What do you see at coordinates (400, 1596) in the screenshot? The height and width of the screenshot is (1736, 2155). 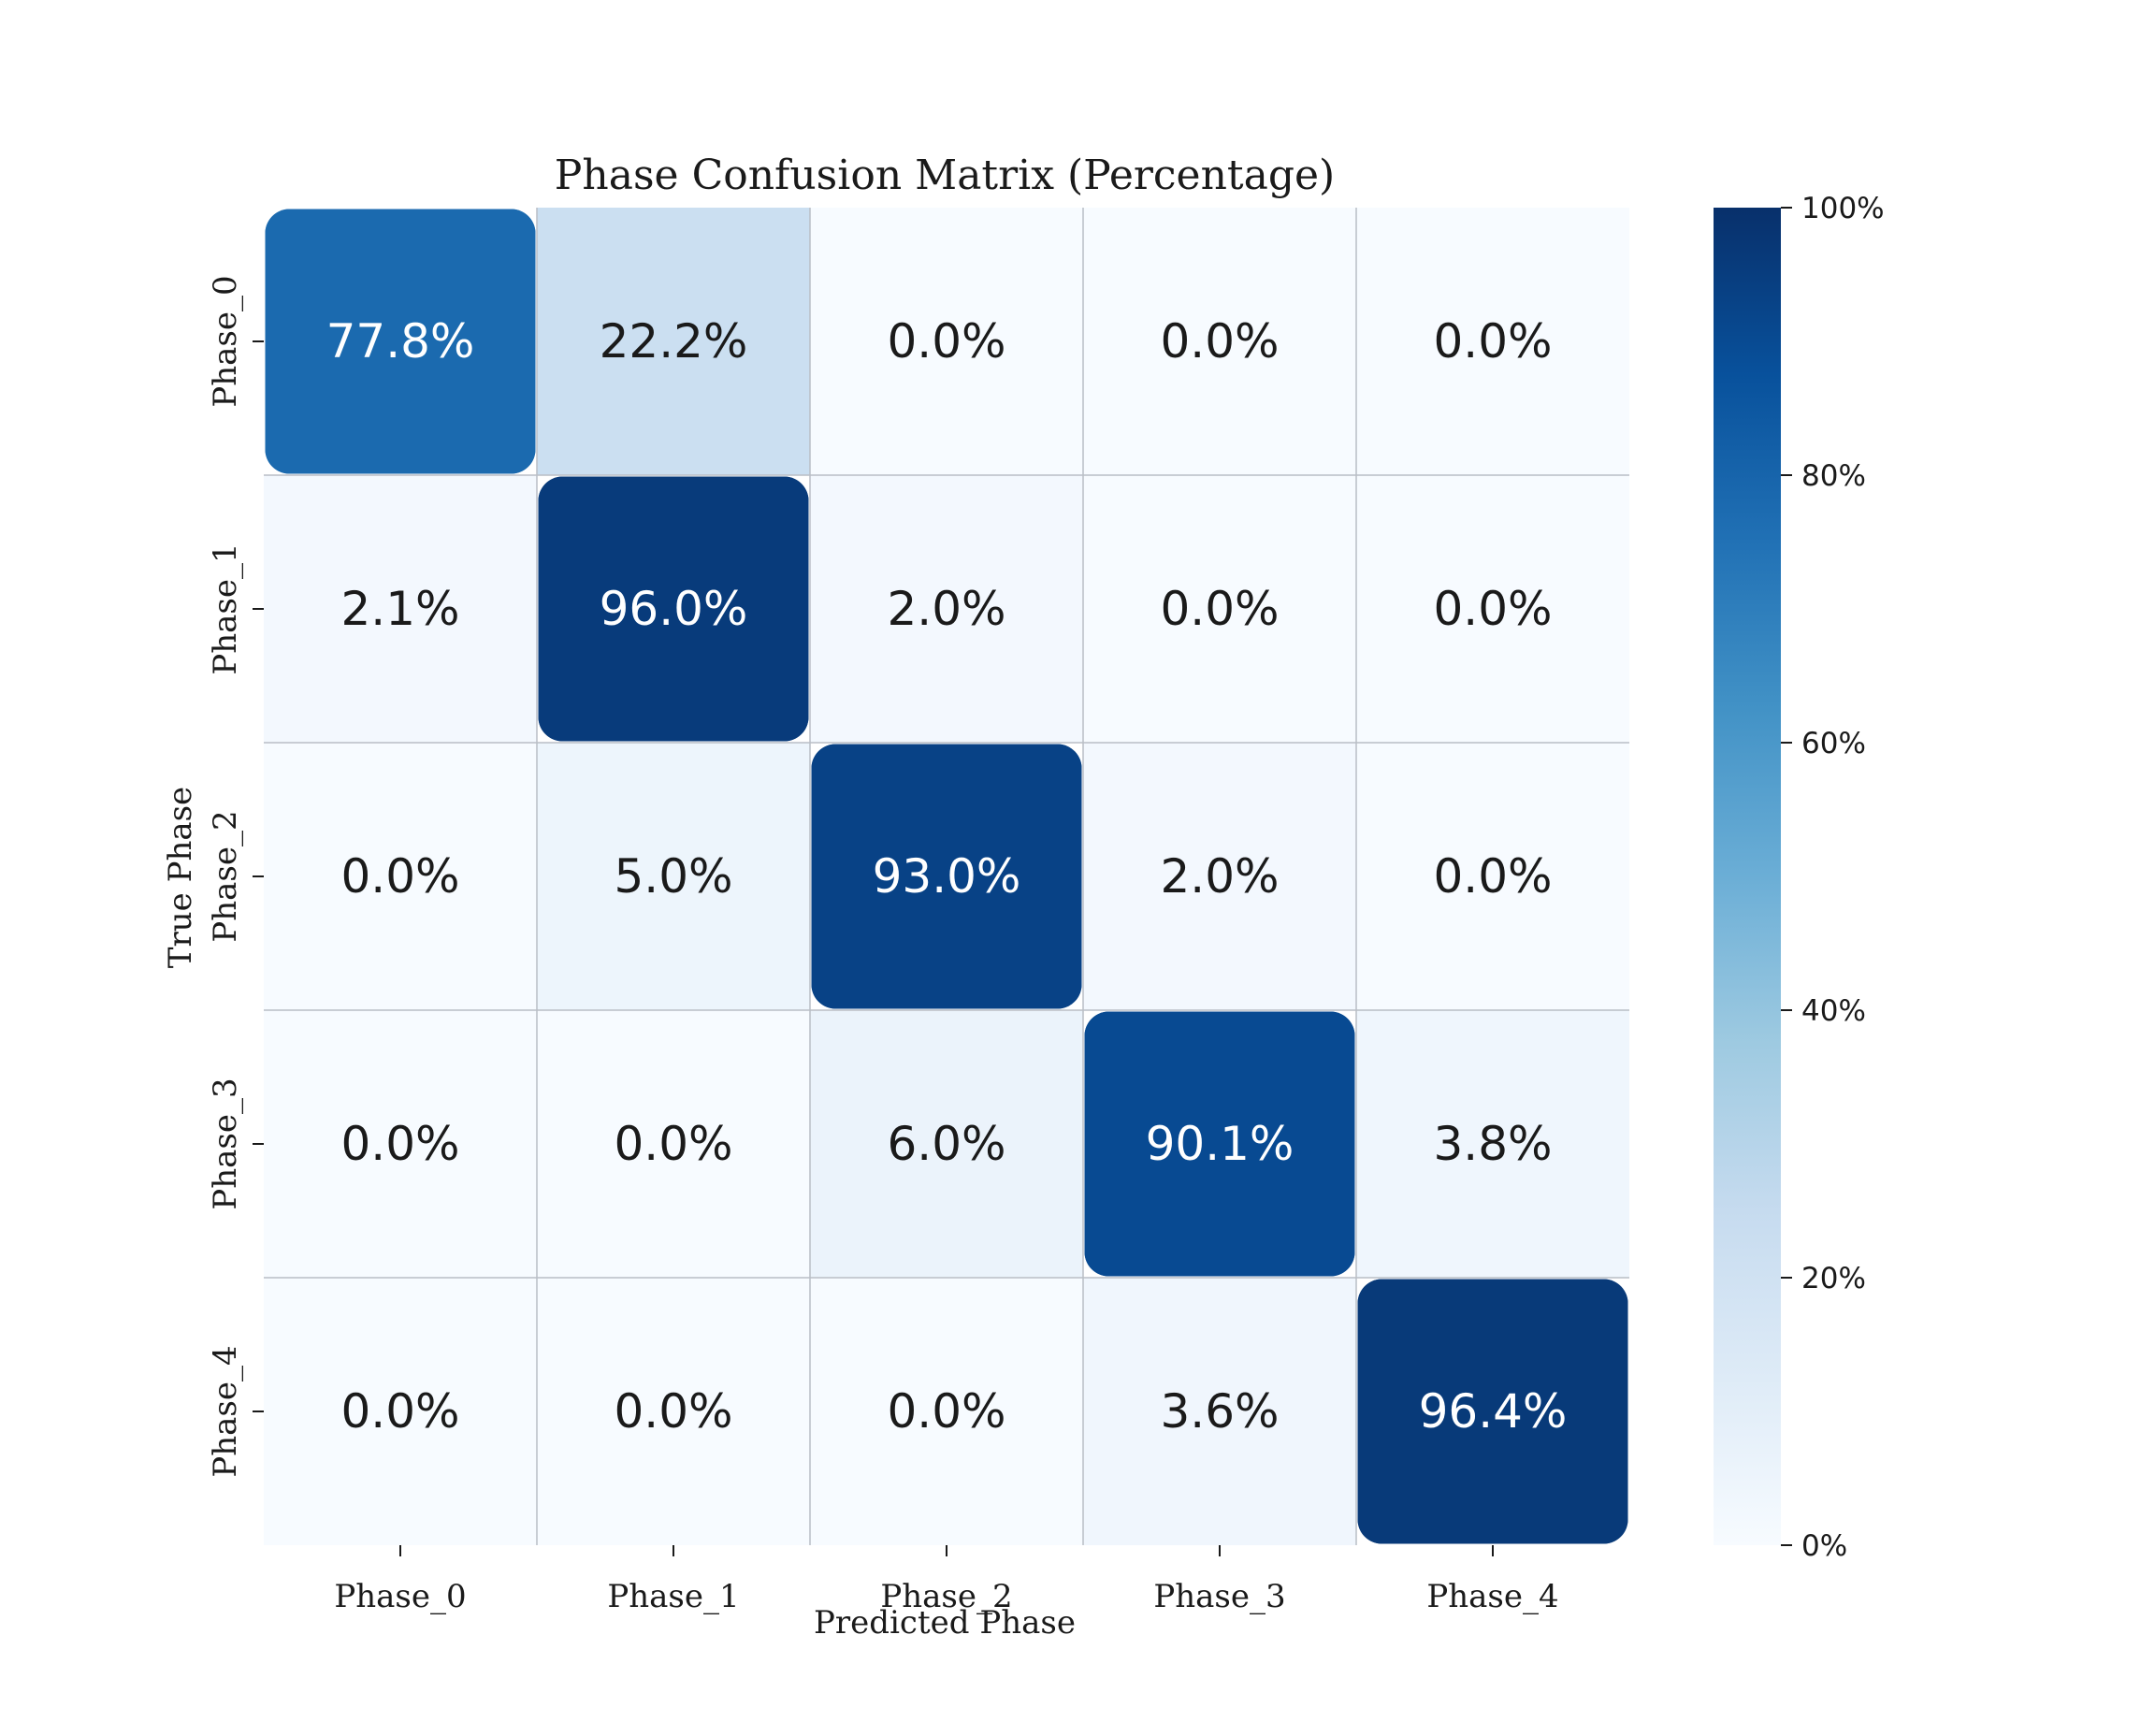 I see `x-tick-label-0: Phase_0` at bounding box center [400, 1596].